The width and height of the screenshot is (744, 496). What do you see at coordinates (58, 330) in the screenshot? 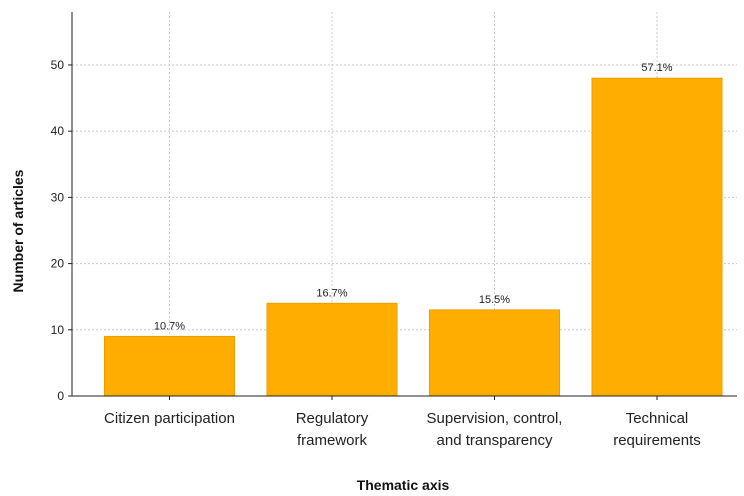
I see `y-tick-label: 10` at bounding box center [58, 330].